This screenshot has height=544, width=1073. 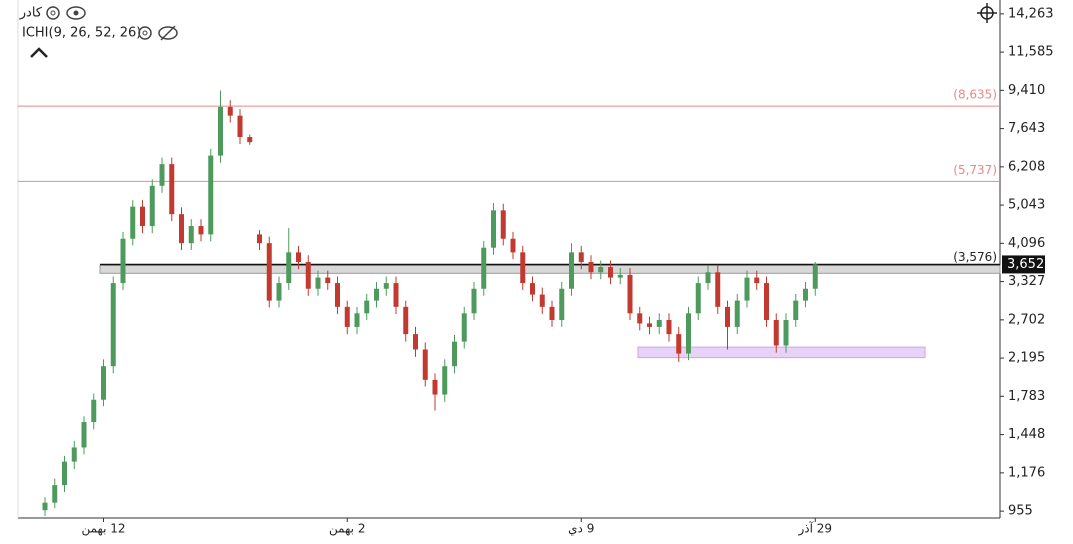 What do you see at coordinates (1026, 472) in the screenshot?
I see `y-tick-label: 1,176` at bounding box center [1026, 472].